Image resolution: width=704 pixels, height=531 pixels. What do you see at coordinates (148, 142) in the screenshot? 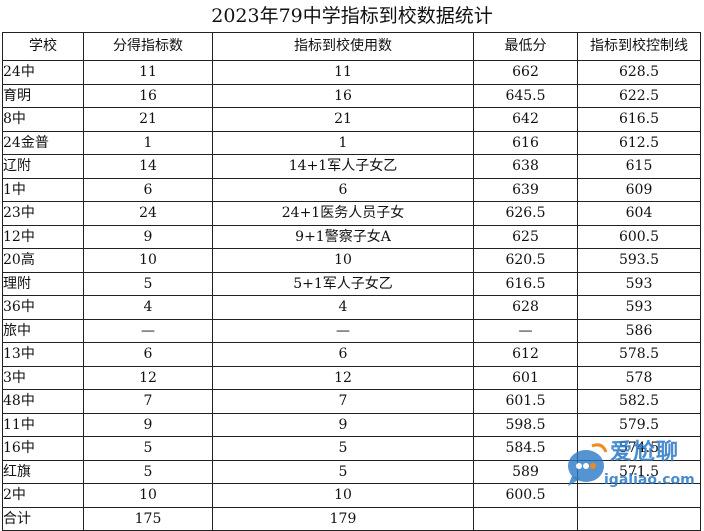
I see `cell-quota: 1` at bounding box center [148, 142].